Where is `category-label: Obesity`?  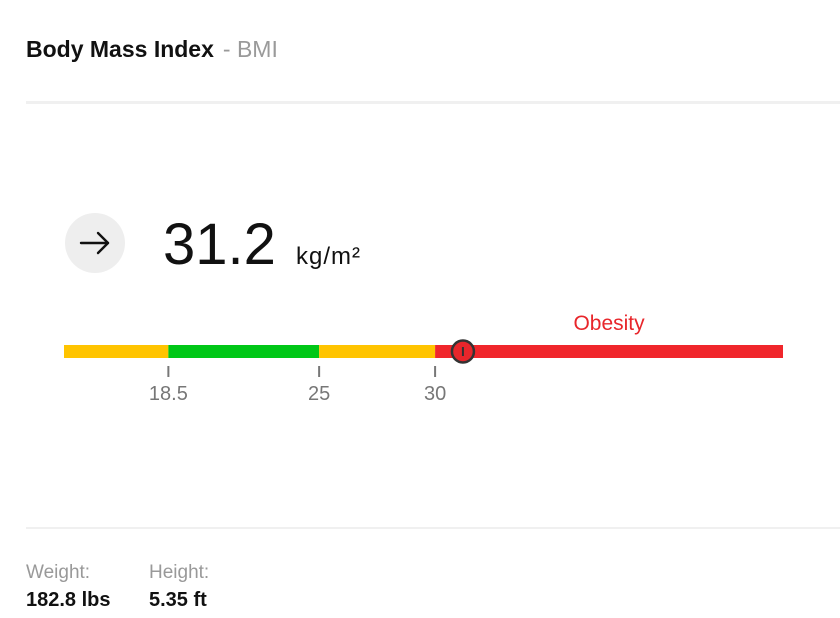 category-label: Obesity is located at coordinates (609, 323).